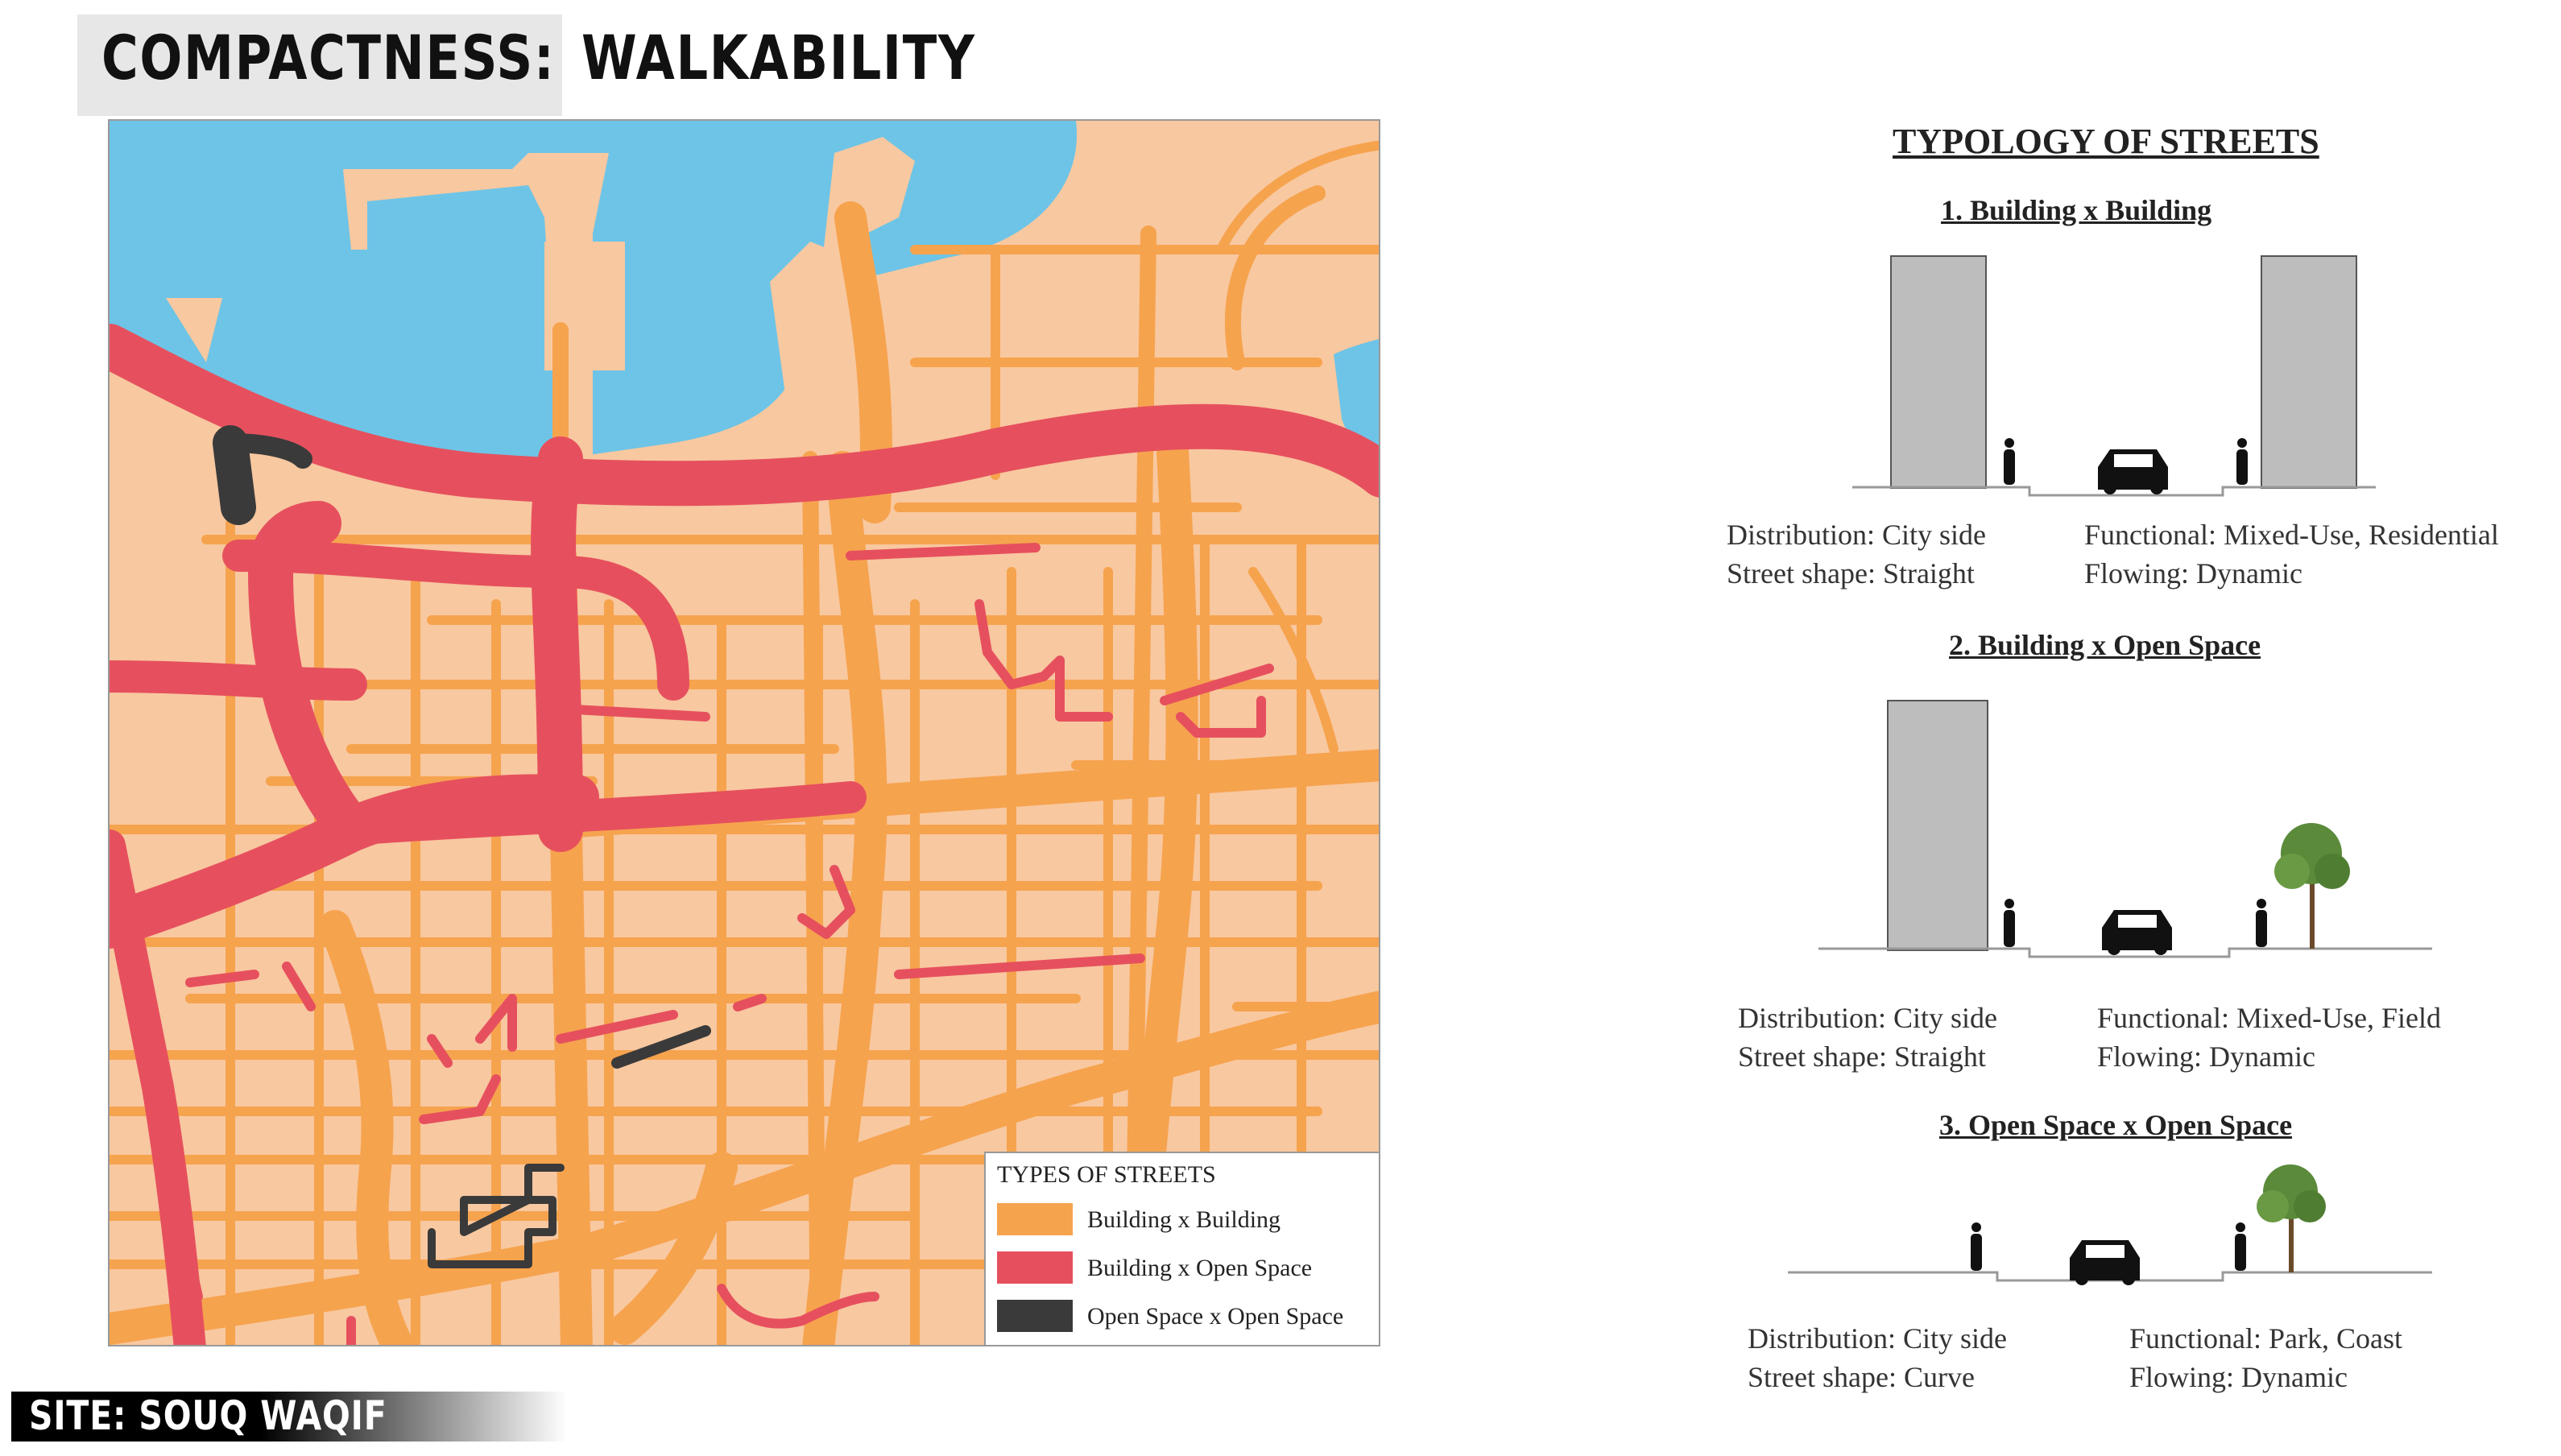 This screenshot has height=1456, width=2561. I want to click on section-2-distribution: Distribution: City side, so click(1868, 1018).